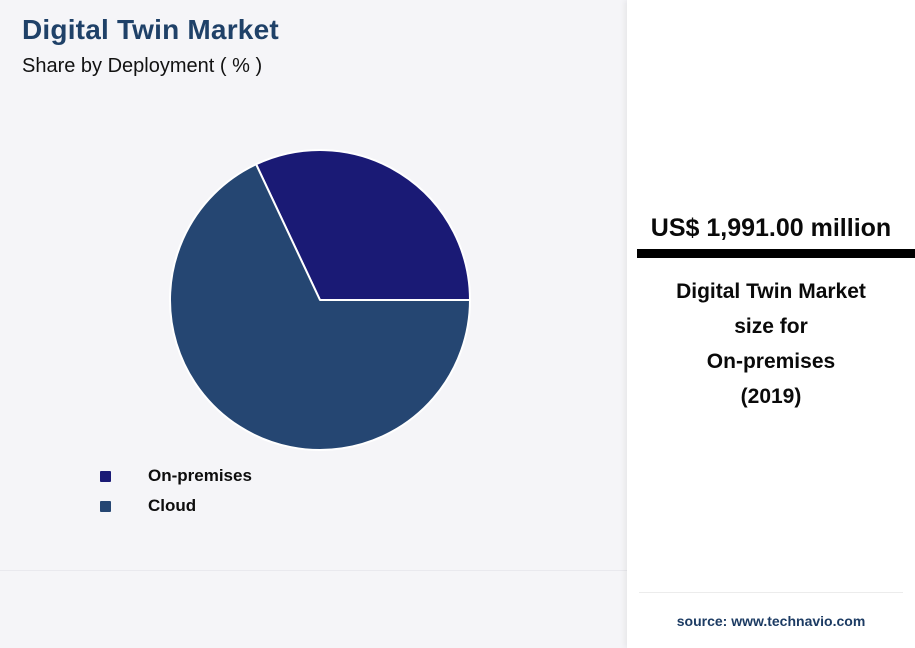  Describe the element at coordinates (320, 307) in the screenshot. I see `pie-slice-cloud` at that location.